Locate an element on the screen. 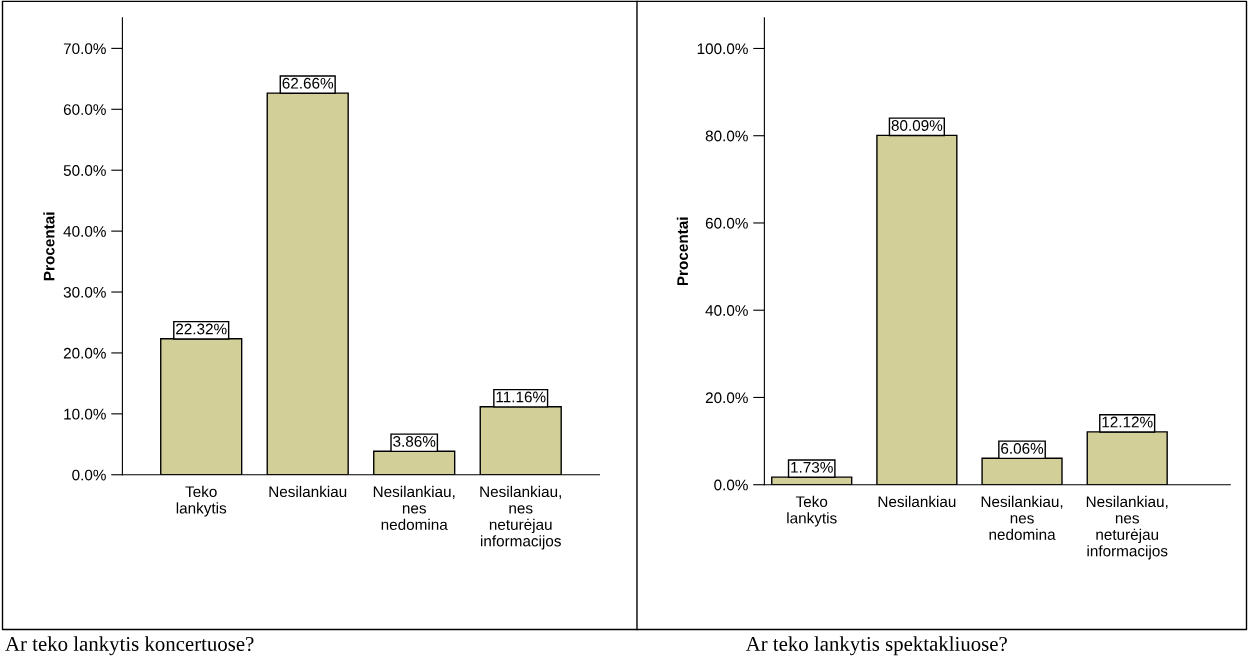 This screenshot has height=664, width=1249. data-label: 22.32% is located at coordinates (201, 329).